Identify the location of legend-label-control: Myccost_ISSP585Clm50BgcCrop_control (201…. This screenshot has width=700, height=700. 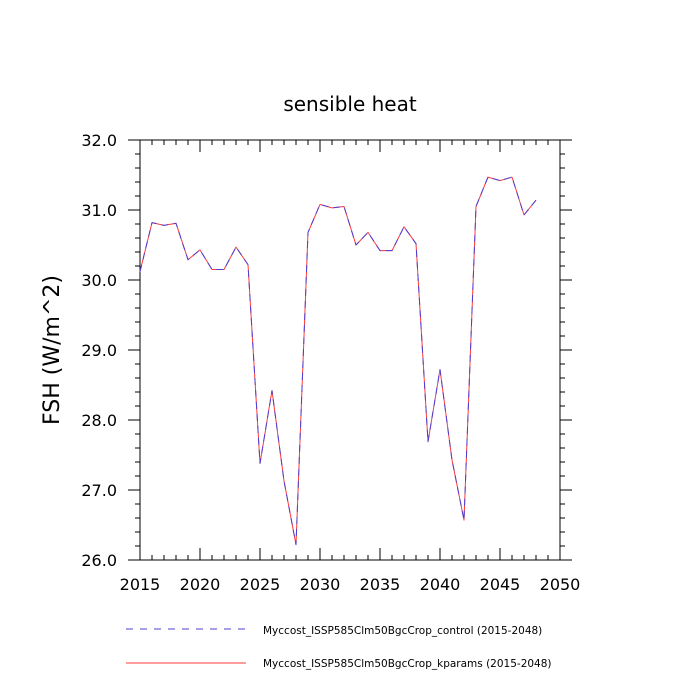
(402, 631).